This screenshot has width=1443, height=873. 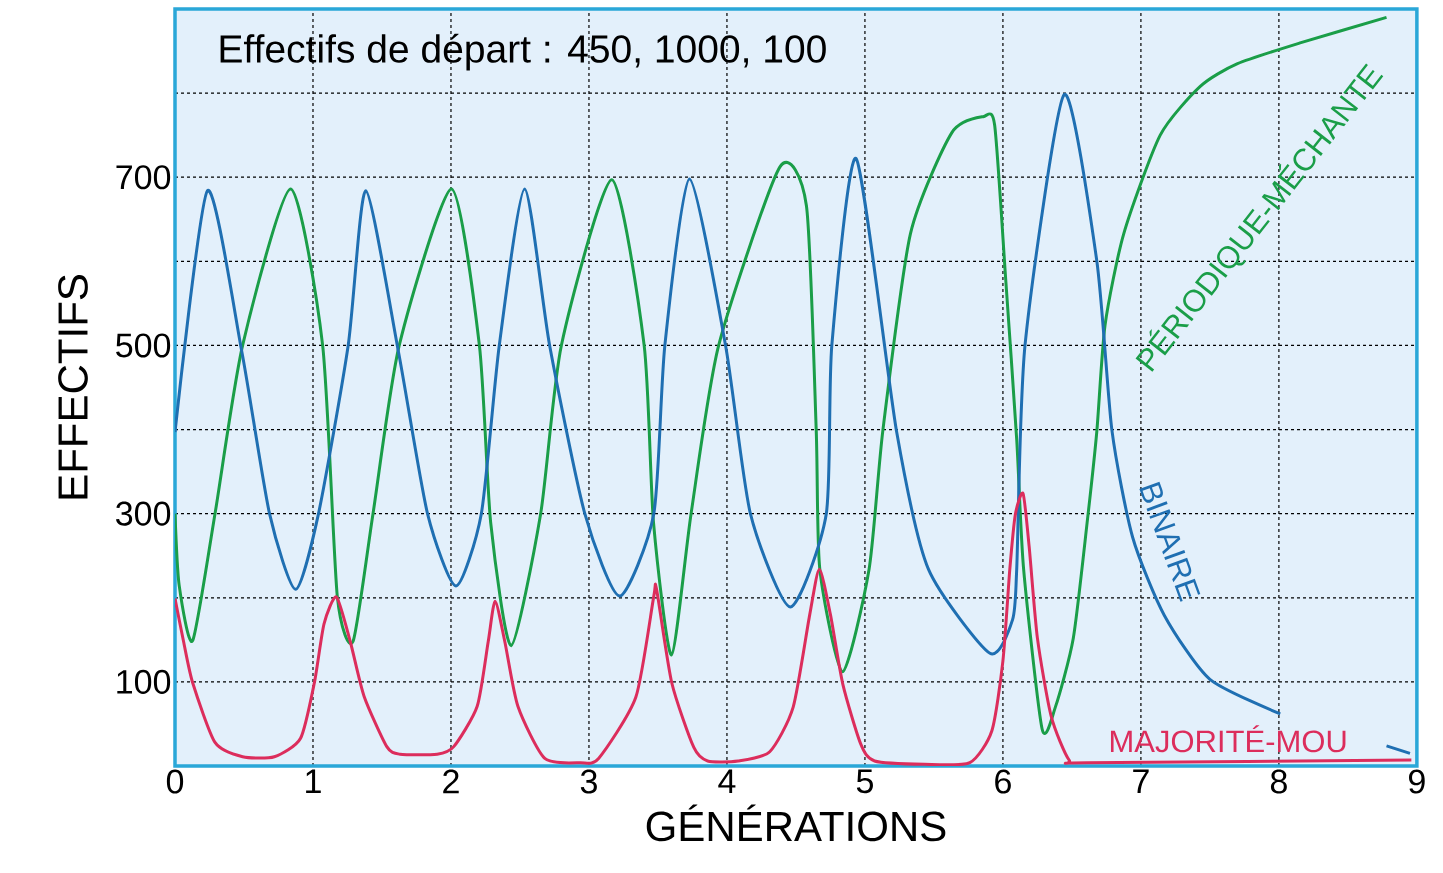 What do you see at coordinates (1228, 739) in the screenshot?
I see `series-label: MAJORITÉ-MOU` at bounding box center [1228, 739].